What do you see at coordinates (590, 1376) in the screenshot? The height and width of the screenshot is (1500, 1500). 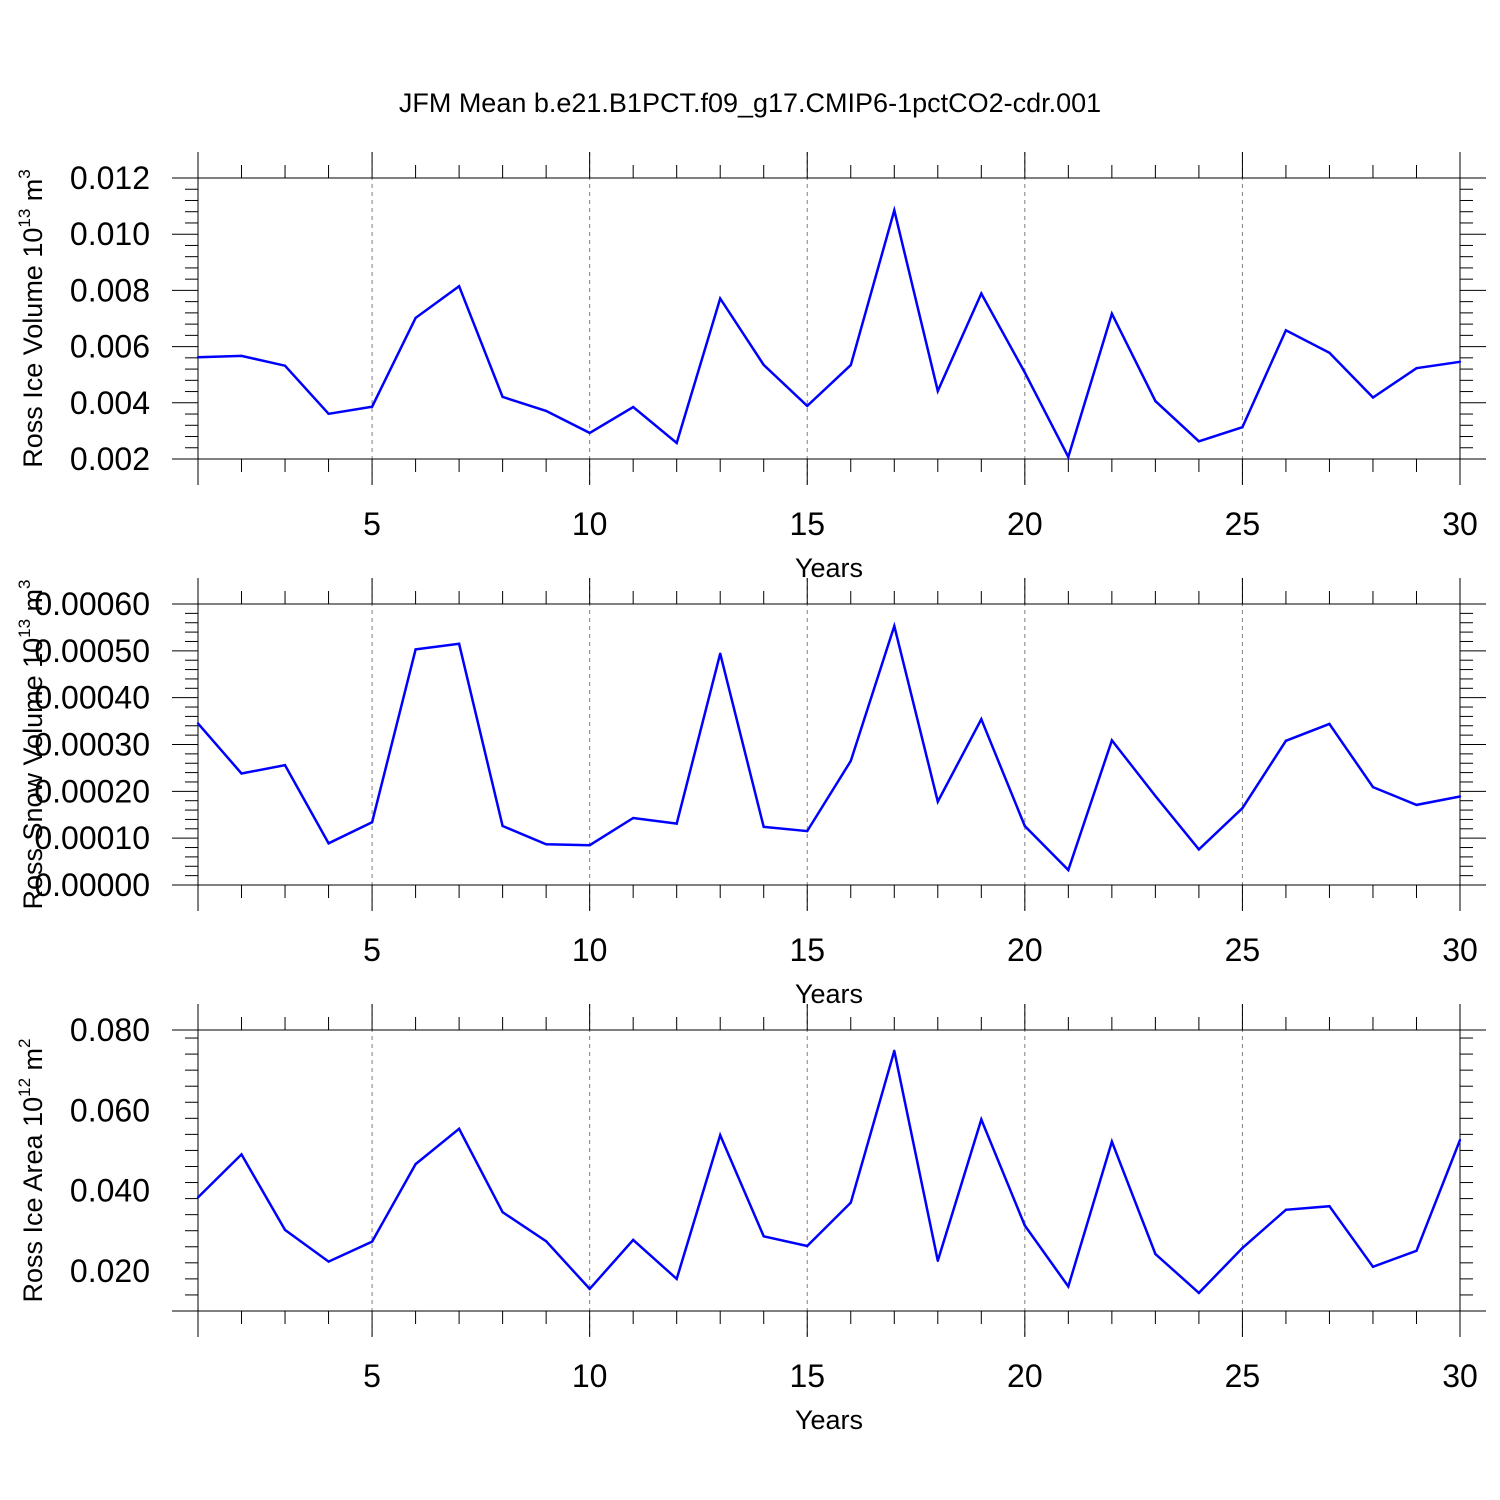 I see `x-tick-label: 10` at bounding box center [590, 1376].